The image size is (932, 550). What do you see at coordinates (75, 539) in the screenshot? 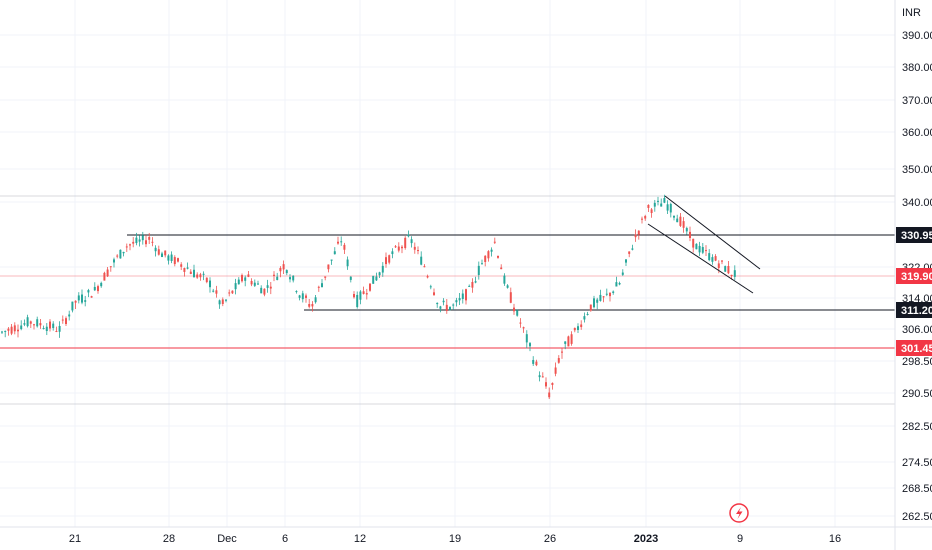
I see `time-tick-label: 21` at bounding box center [75, 539].